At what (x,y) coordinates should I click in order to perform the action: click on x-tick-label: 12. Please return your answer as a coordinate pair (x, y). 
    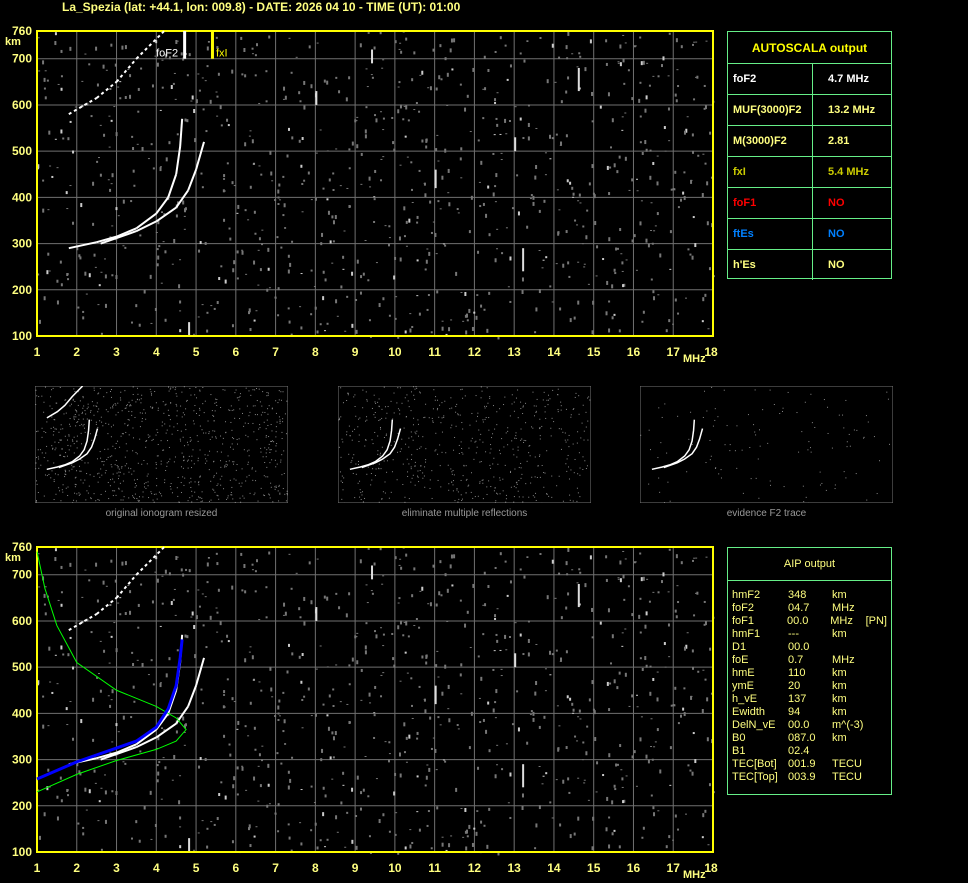
    Looking at the image, I should click on (475, 352).